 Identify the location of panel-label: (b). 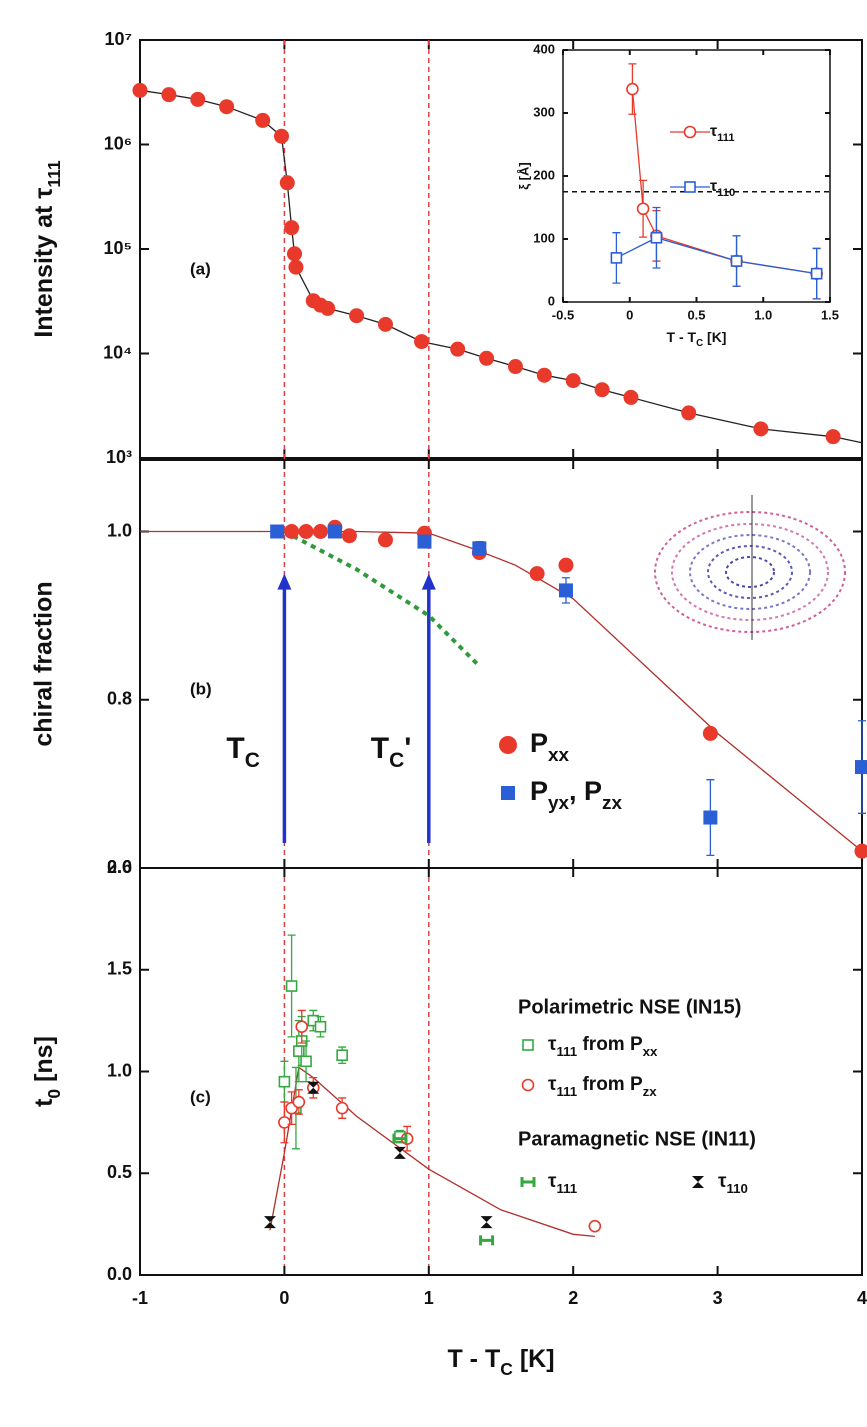
(201, 688).